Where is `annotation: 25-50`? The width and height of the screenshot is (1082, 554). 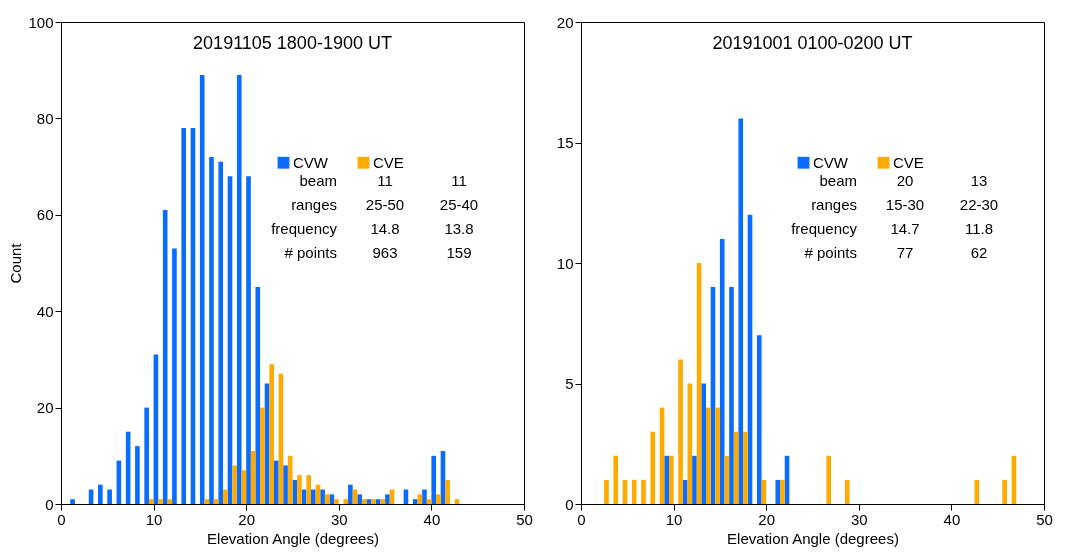
annotation: 25-50 is located at coordinates (385, 204).